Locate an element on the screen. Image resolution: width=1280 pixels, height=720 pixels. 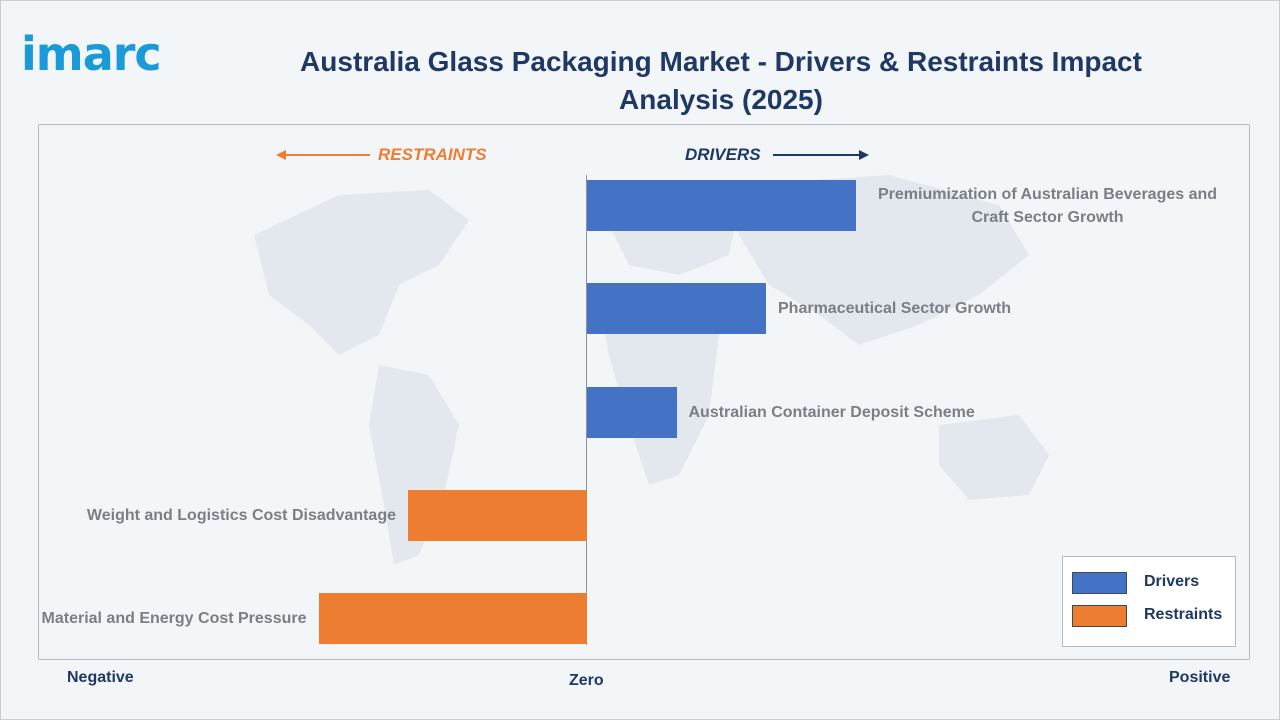
legend-swatch-drivers is located at coordinates (1099, 583).